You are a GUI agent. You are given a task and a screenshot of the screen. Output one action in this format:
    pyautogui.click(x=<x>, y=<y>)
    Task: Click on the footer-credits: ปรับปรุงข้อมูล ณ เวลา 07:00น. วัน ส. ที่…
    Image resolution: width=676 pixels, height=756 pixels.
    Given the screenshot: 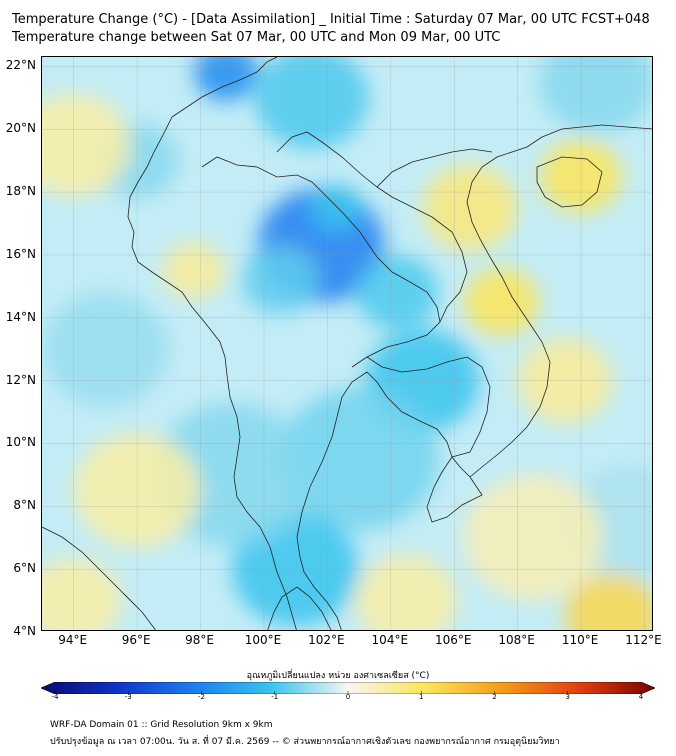 What is the action you would take?
    pyautogui.click(x=305, y=742)
    